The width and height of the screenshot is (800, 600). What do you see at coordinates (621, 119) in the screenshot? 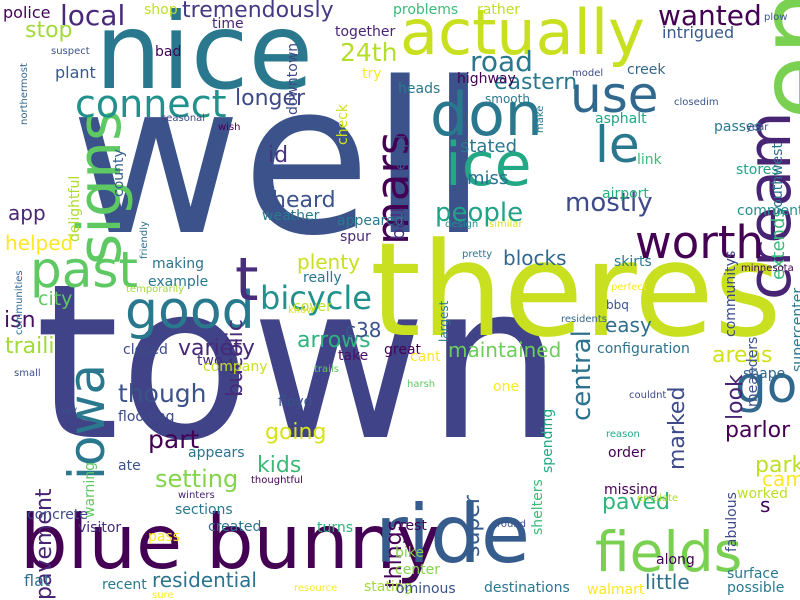
I see `cloud-word: asphalt` at bounding box center [621, 119].